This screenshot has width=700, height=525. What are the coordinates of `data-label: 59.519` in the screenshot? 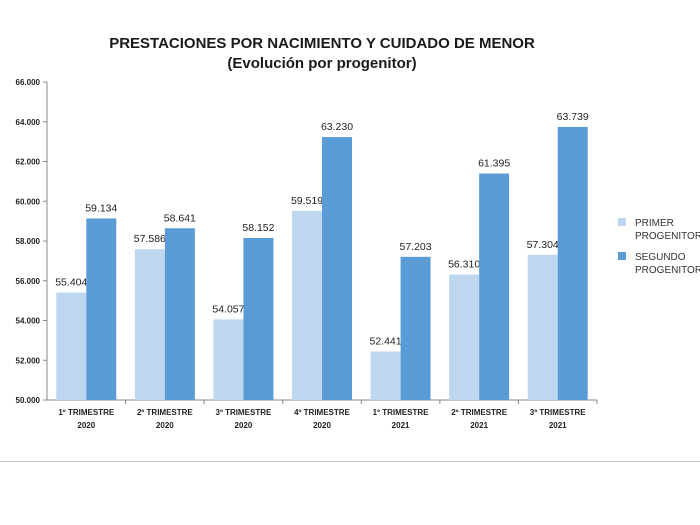 It's located at (307, 201).